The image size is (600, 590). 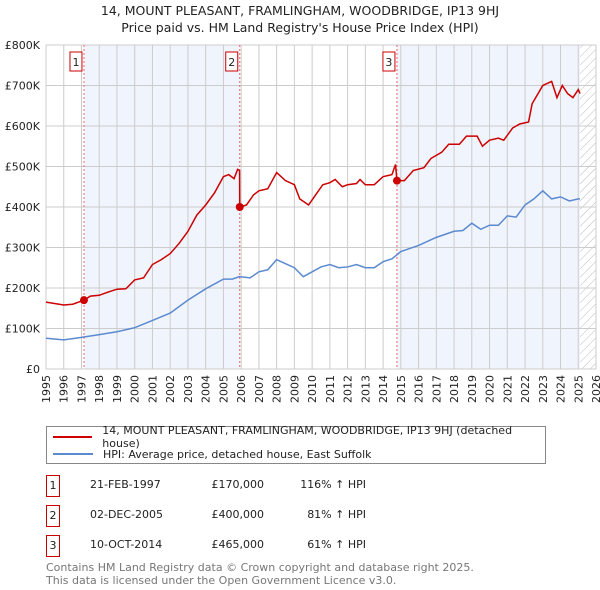 What do you see at coordinates (401, 389) in the screenshot?
I see `x-tick-label: 2015` at bounding box center [401, 389].